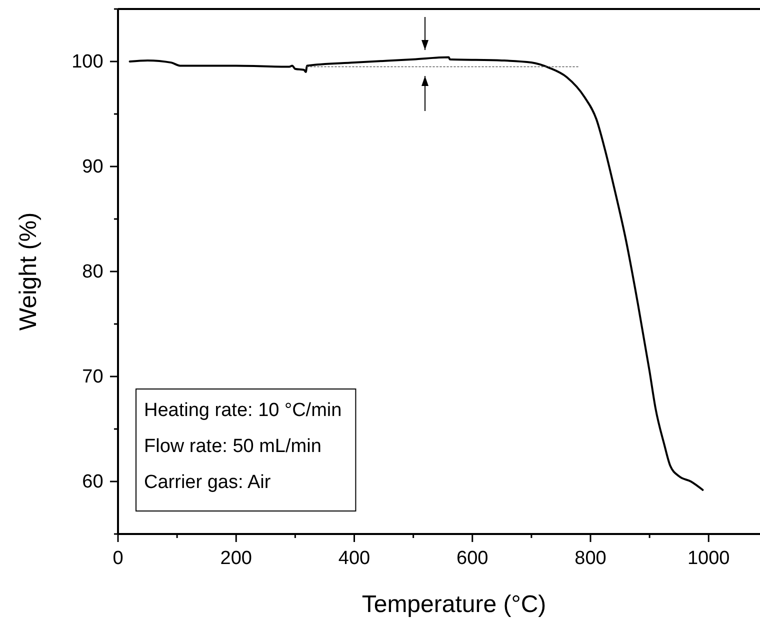  I want to click on x-axis-title: Temperature (°C), so click(454, 604).